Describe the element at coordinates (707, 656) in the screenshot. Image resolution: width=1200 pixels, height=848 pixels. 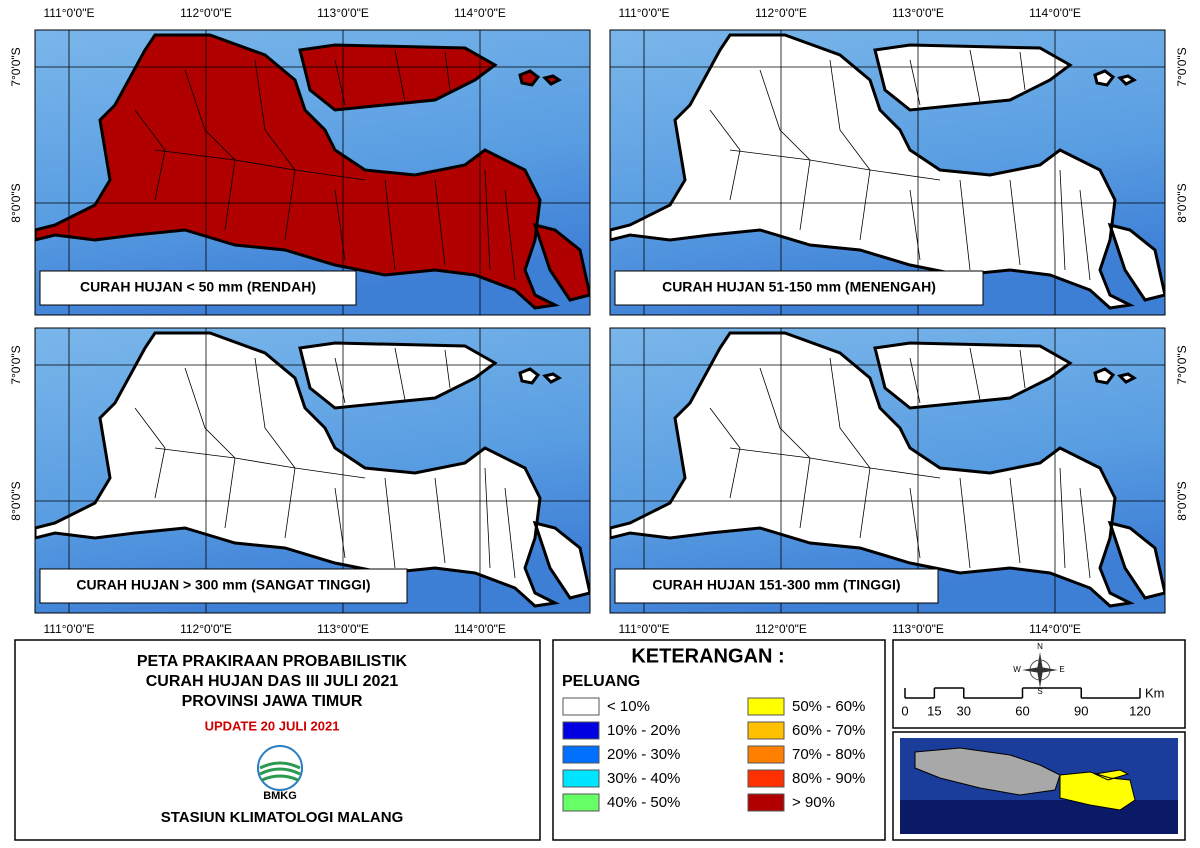
I see `legend-title: KETERANGAN :` at that location.